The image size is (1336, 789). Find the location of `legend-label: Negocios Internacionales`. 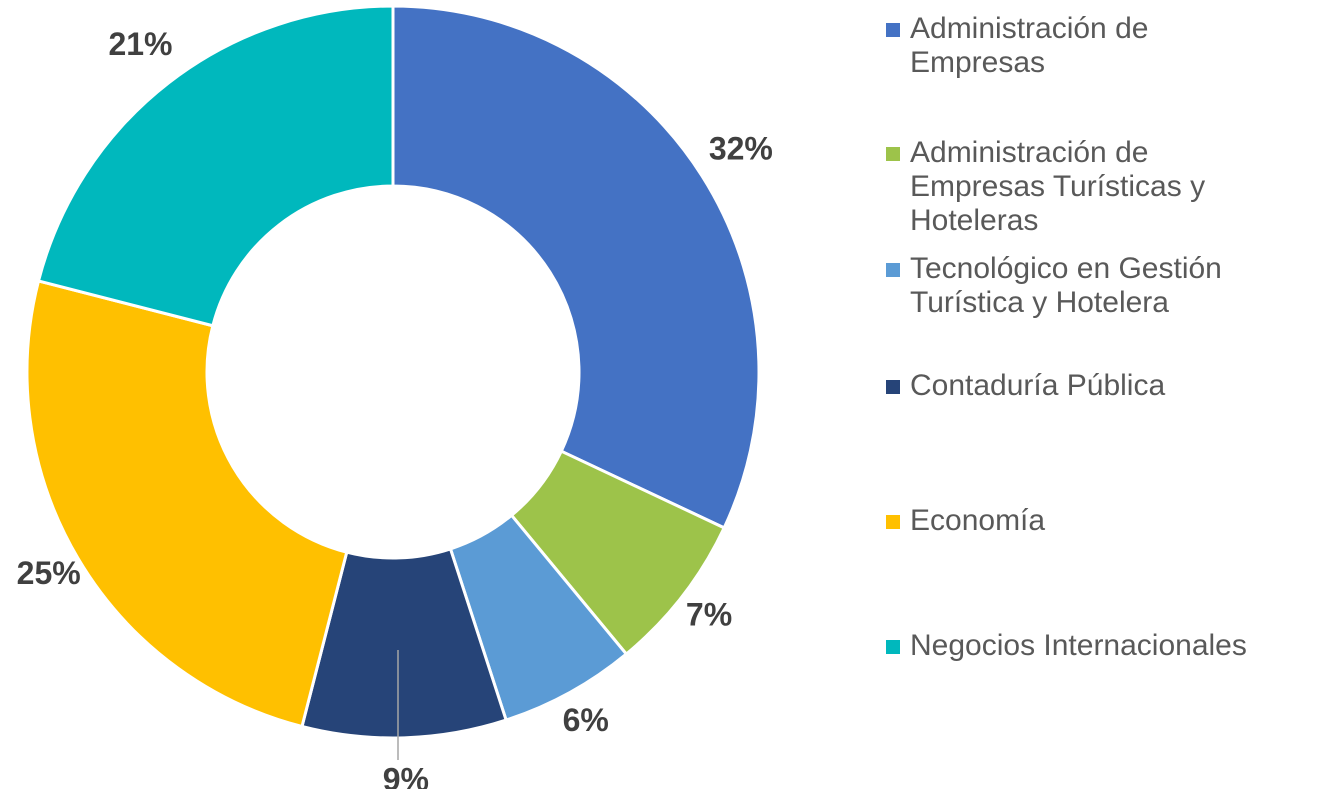

legend-label: Negocios Internacionales is located at coordinates (1078, 645).